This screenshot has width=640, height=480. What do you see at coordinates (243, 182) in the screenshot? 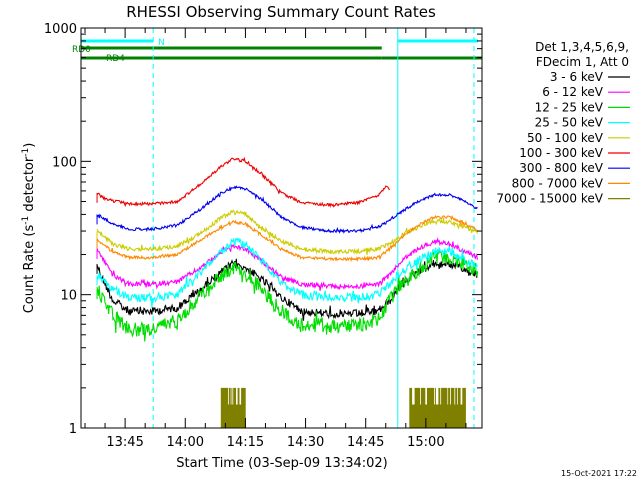
I see `series-line-100-300-kev` at bounding box center [243, 182].